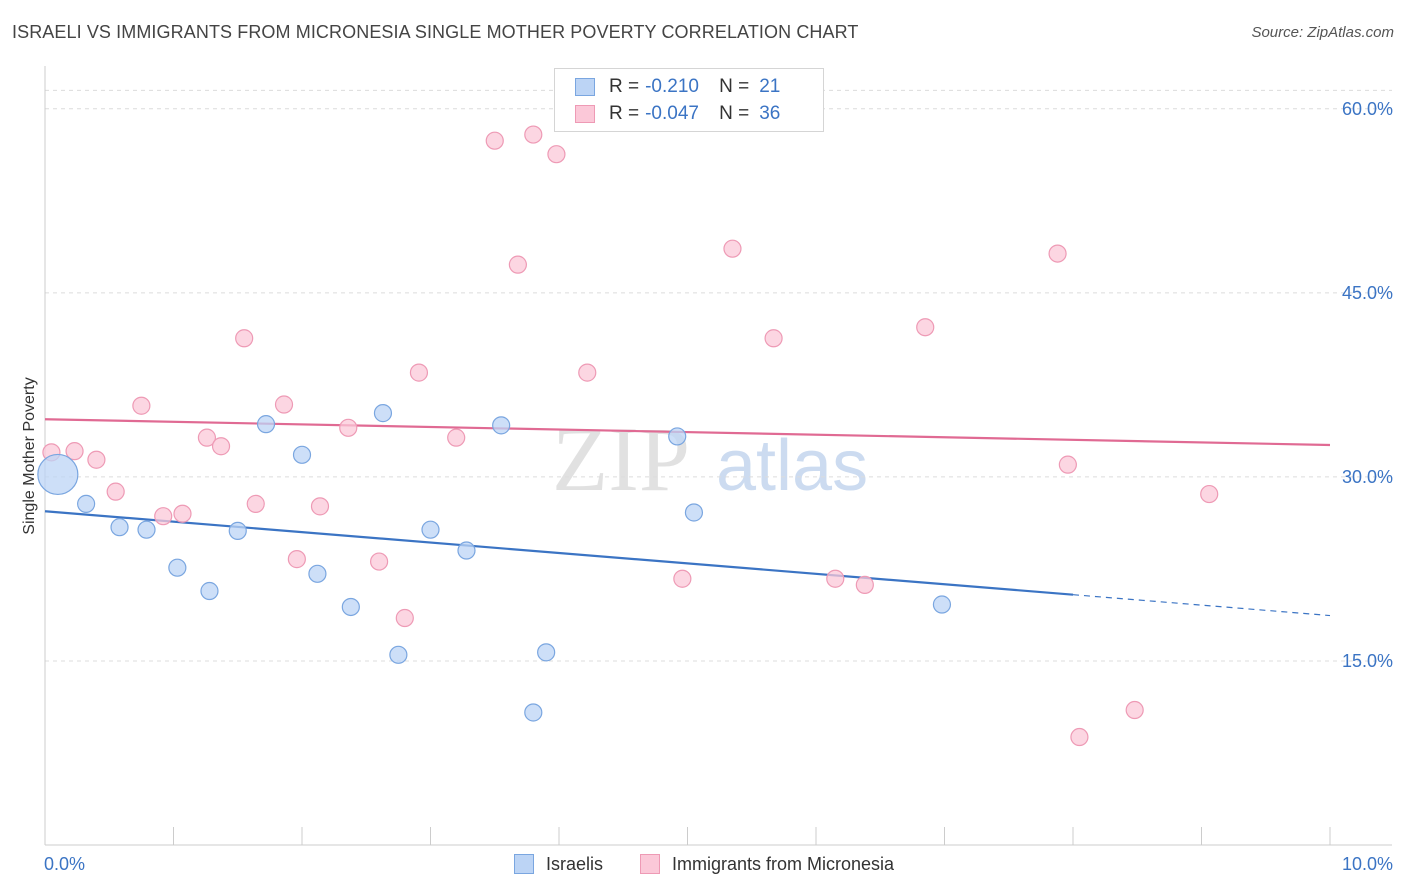  Describe the element at coordinates (1367, 293) in the screenshot. I see `y-tick-label: 45.0%` at that location.